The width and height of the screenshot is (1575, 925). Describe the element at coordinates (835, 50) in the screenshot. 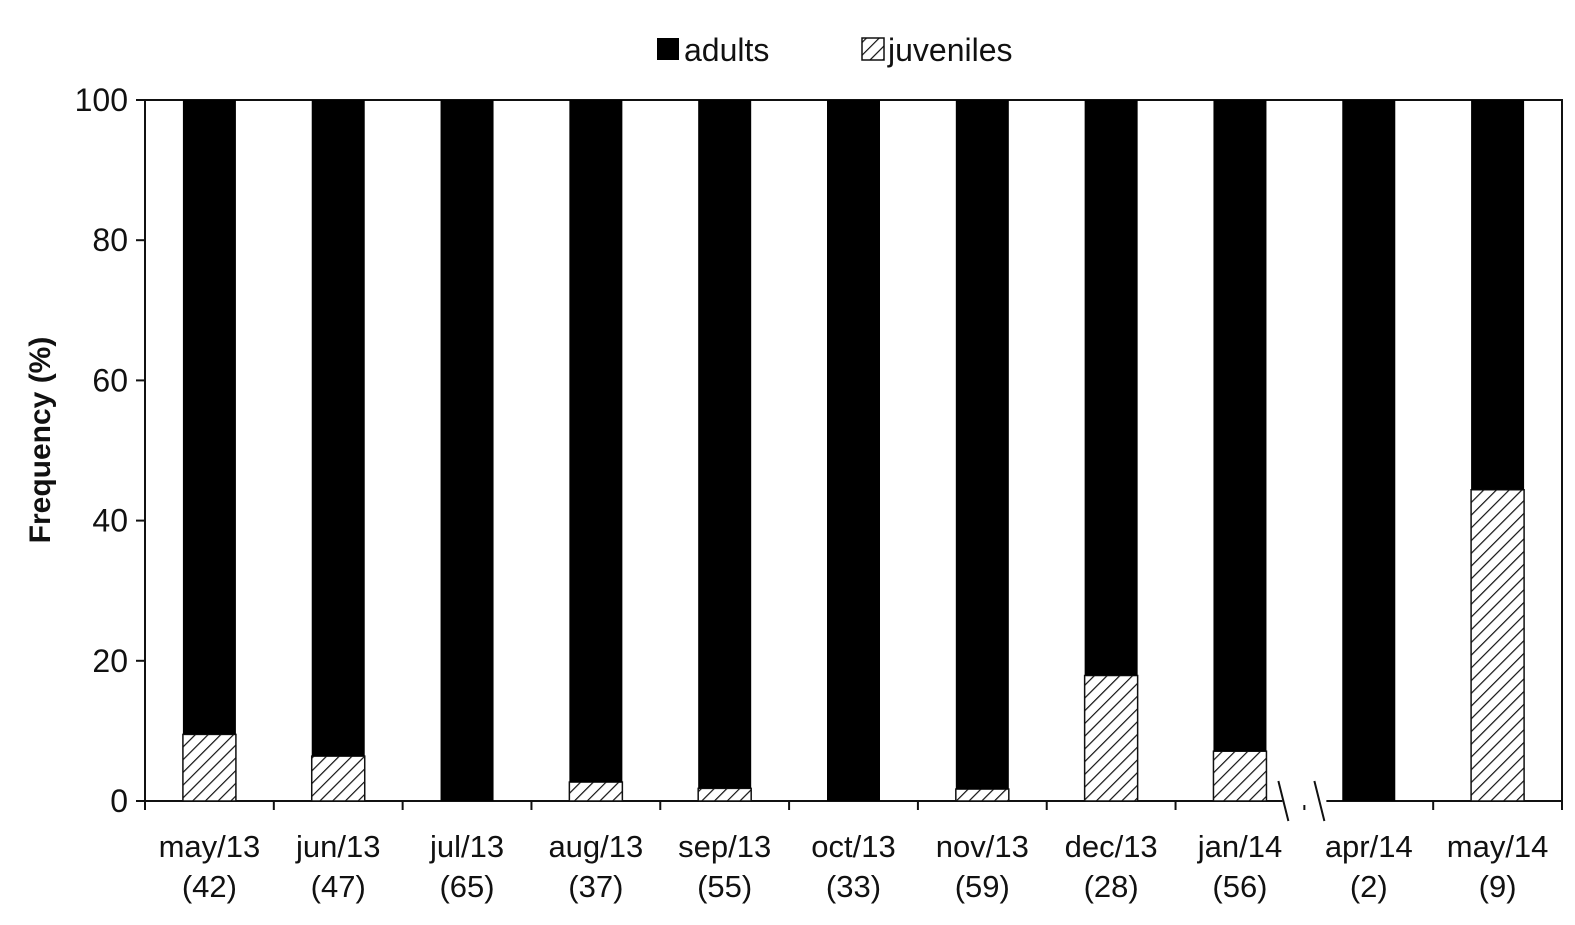

I see `legend: adults juveniles` at that location.